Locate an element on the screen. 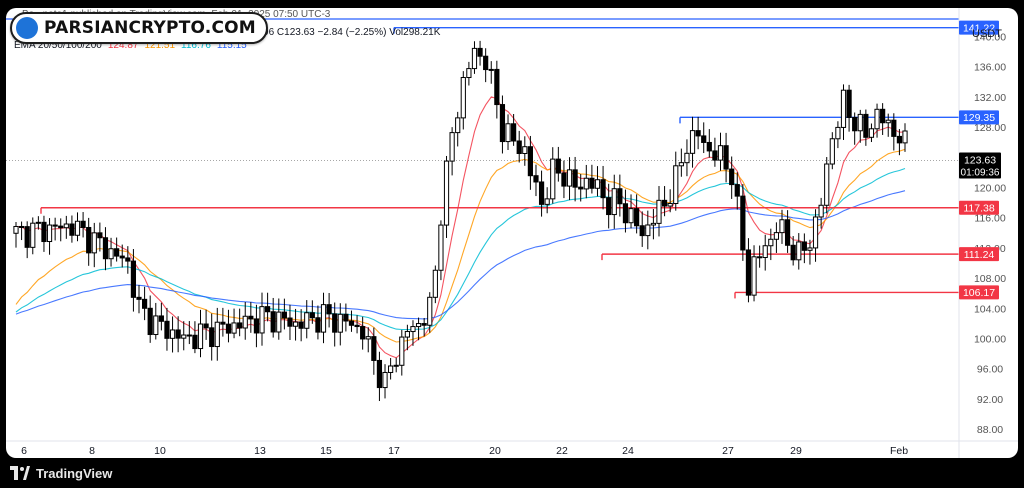 This screenshot has height=488, width=1024. level-price-text: 111.24 is located at coordinates (979, 255).